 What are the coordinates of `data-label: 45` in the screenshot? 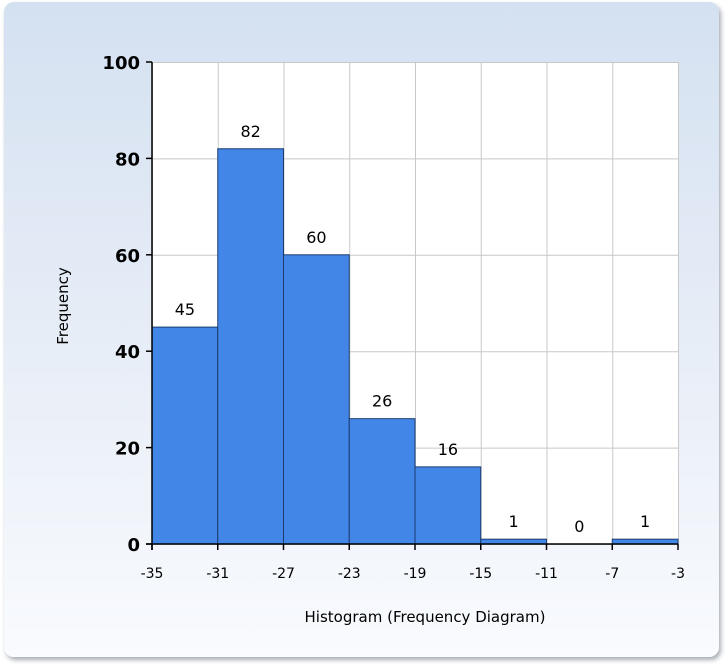 It's located at (185, 309).